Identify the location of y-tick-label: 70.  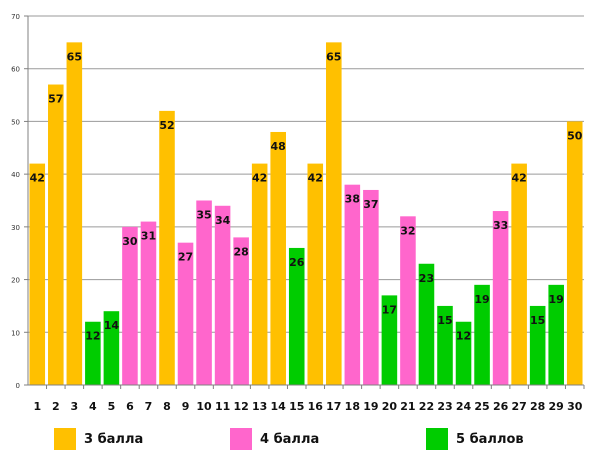
(15, 17).